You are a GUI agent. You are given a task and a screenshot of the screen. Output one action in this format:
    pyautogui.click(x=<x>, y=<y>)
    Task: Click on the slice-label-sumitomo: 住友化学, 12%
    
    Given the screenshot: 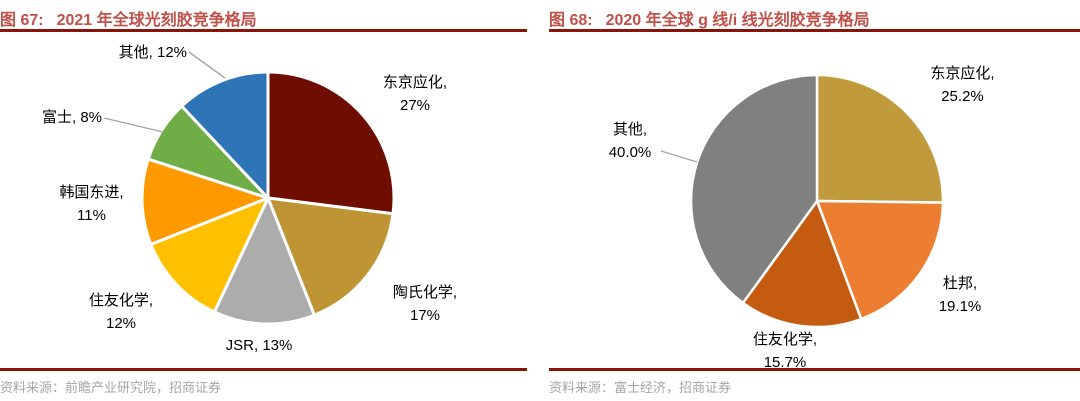 What is the action you would take?
    pyautogui.click(x=121, y=312)
    